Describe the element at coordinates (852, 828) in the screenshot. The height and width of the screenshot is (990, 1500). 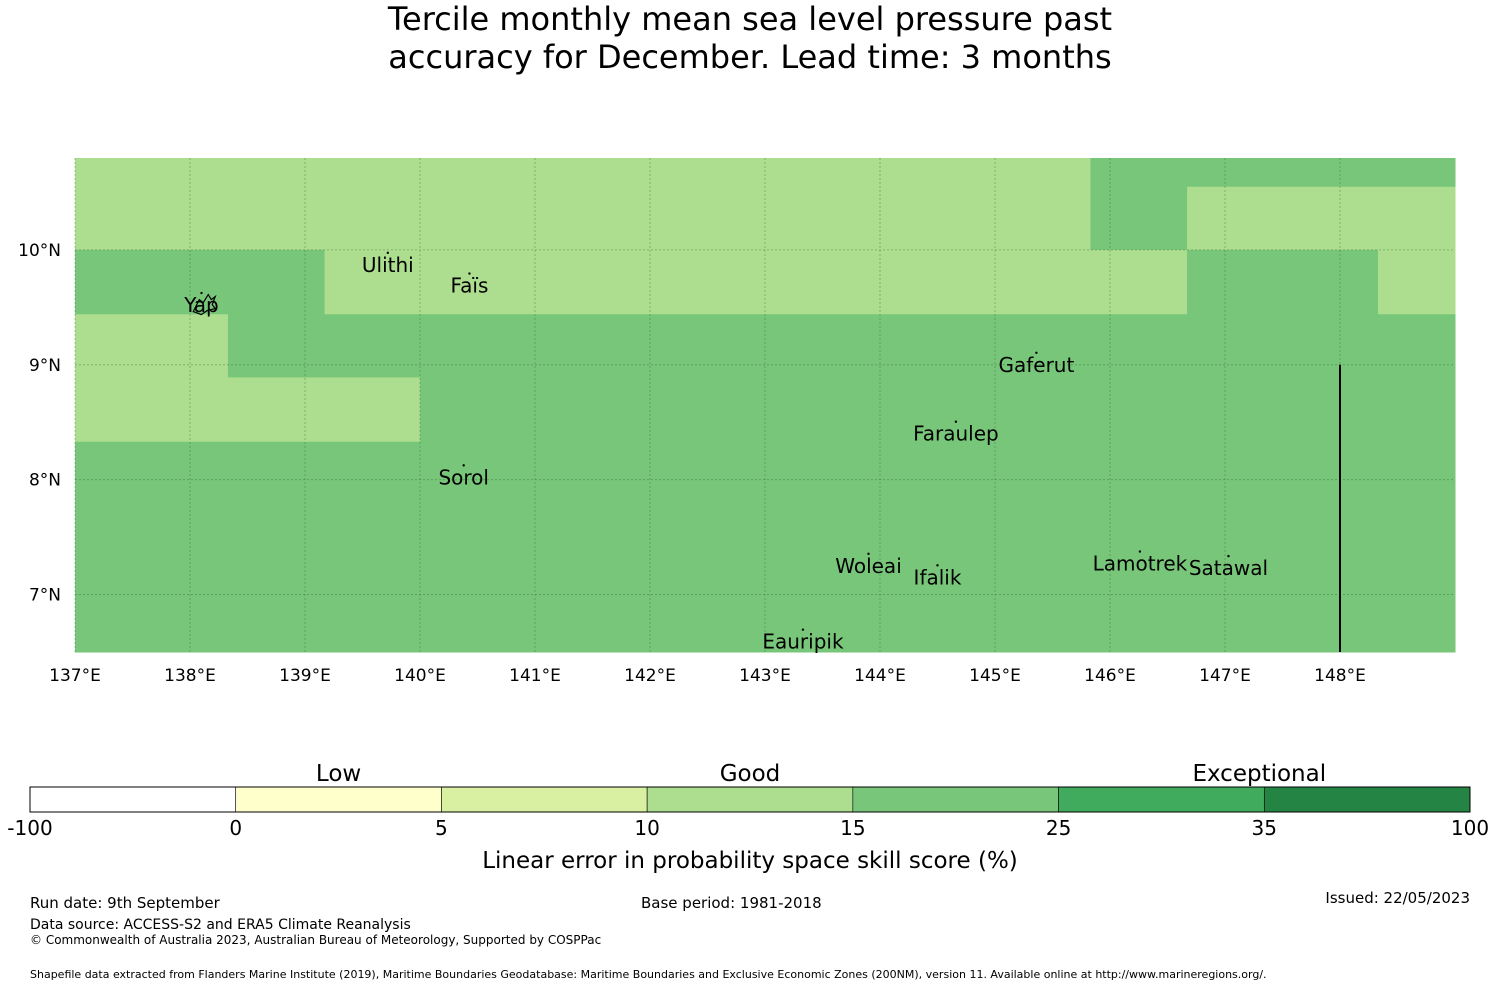
I see `legend-tick-label: 15` at that location.